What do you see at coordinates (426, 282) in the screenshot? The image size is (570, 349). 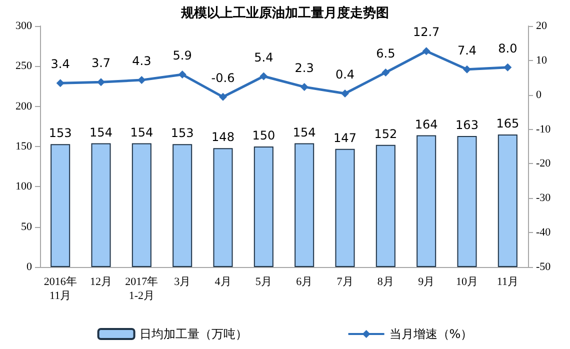 I see `x-tick-label: 9月` at bounding box center [426, 282].